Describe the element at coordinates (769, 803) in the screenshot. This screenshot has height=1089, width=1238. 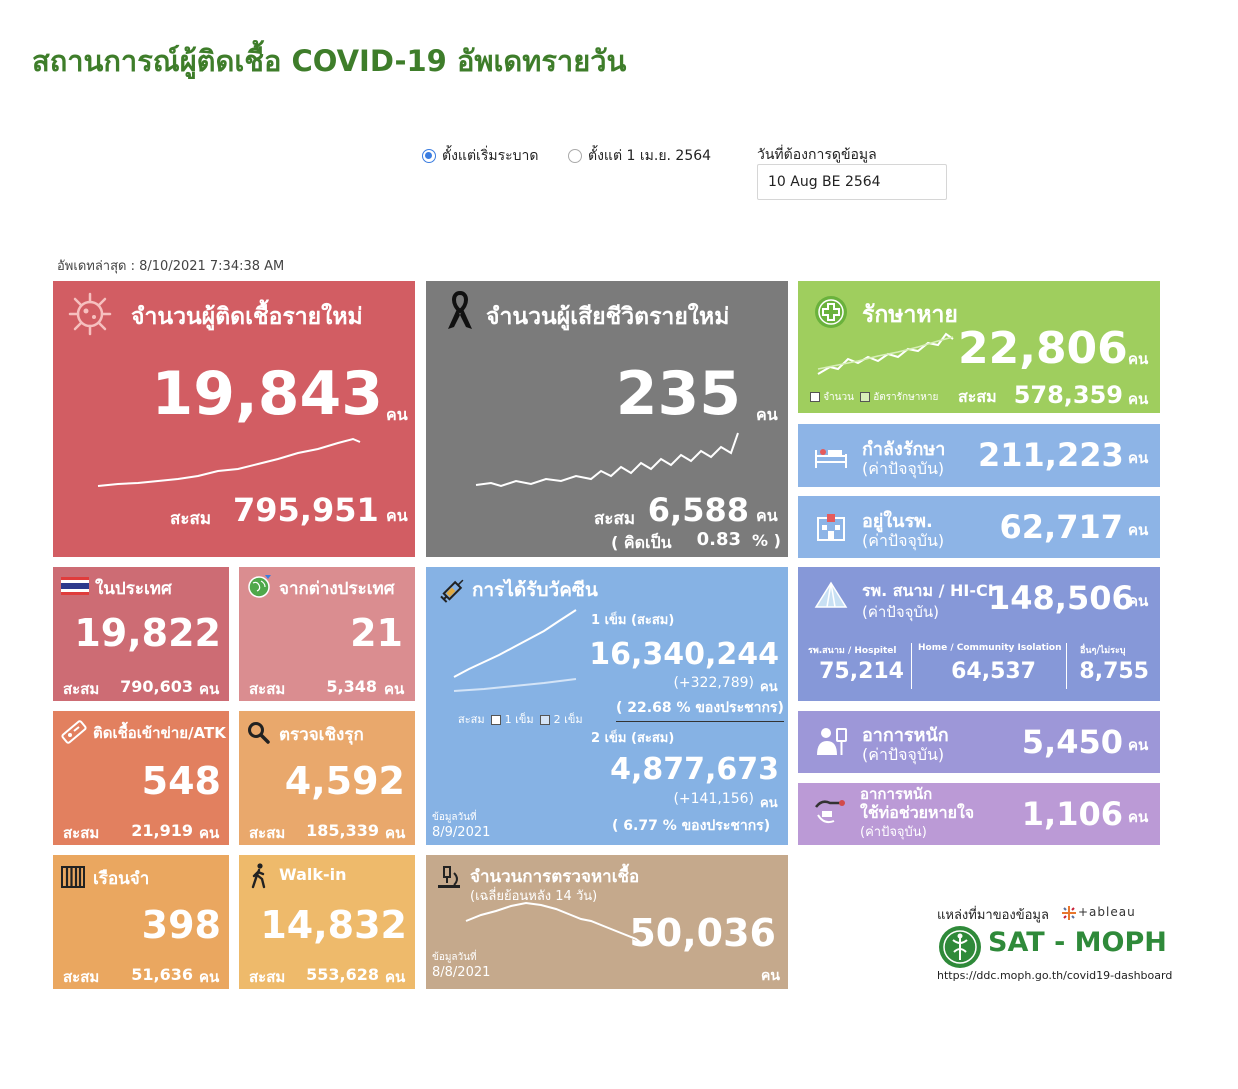
I see `dose2-change-unit: คน` at that location.